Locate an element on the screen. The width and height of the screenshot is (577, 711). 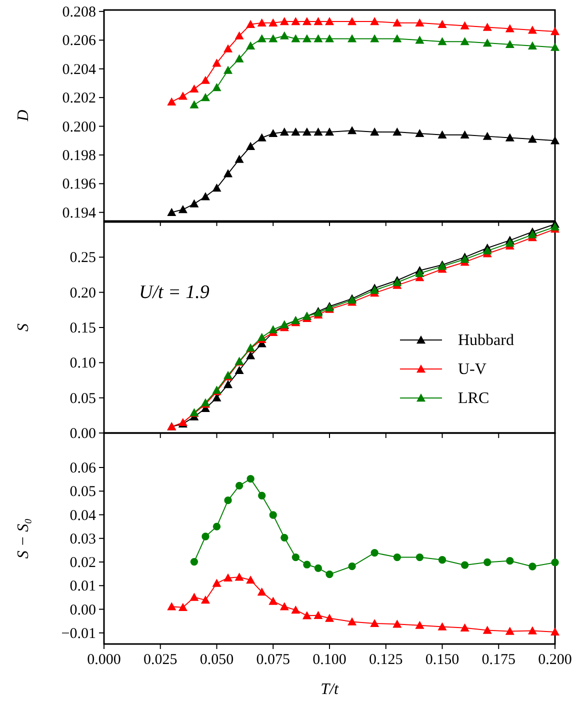
y-tick-label: 0.10 is located at coordinates (83, 364).